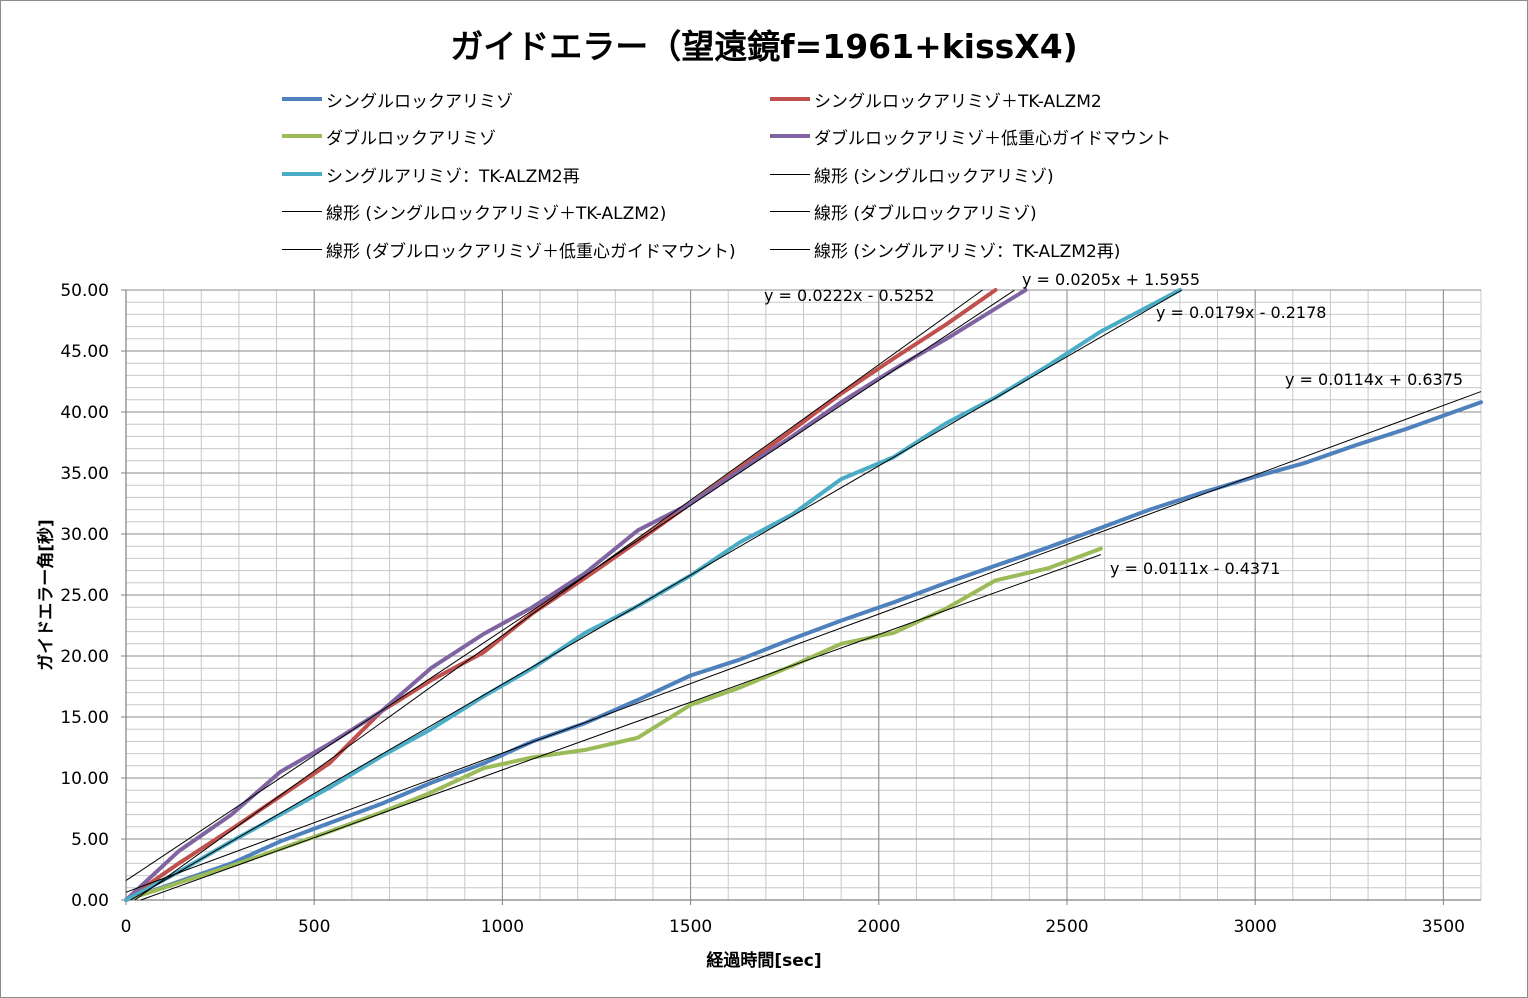 The image size is (1528, 998). Describe the element at coordinates (934, 176) in the screenshot. I see `legend-label: 線形 (シングルロックアリミゾ)` at that location.